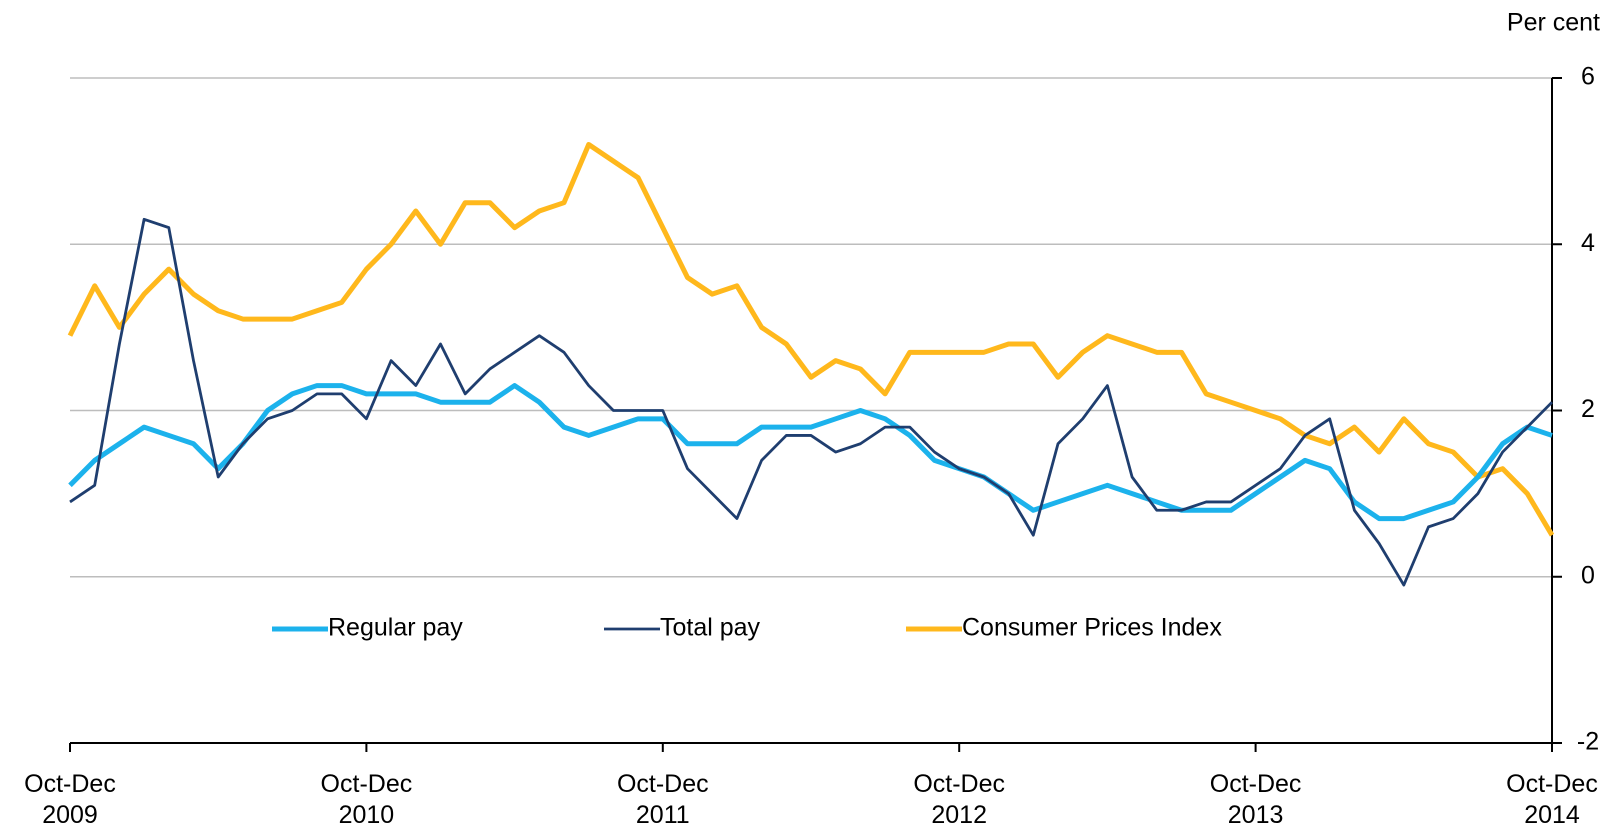  Describe the element at coordinates (1552, 798) in the screenshot. I see `x-tick-label: Oct-Dec 2014` at that location.